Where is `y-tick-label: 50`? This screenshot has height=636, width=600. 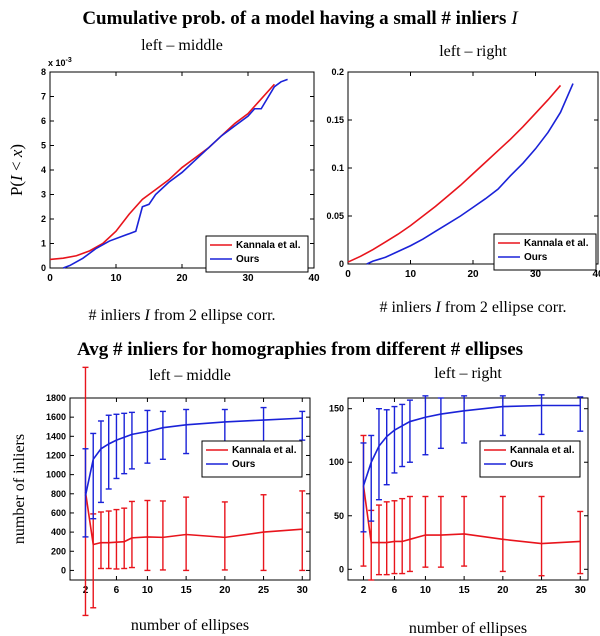 y-tick-label: 50 is located at coordinates (339, 516).